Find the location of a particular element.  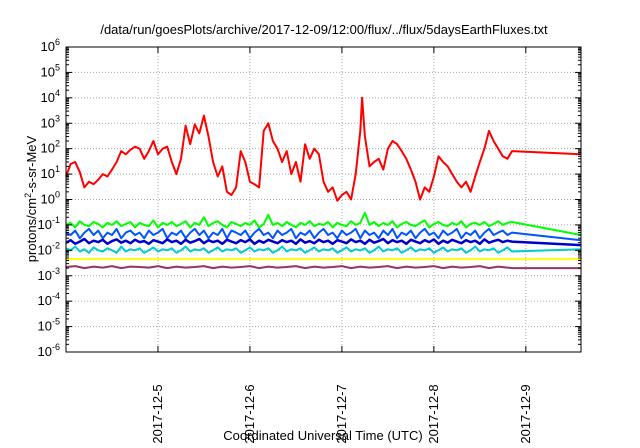

y-axis-label-suffix: -s-sr-MeV is located at coordinates (31, 163).